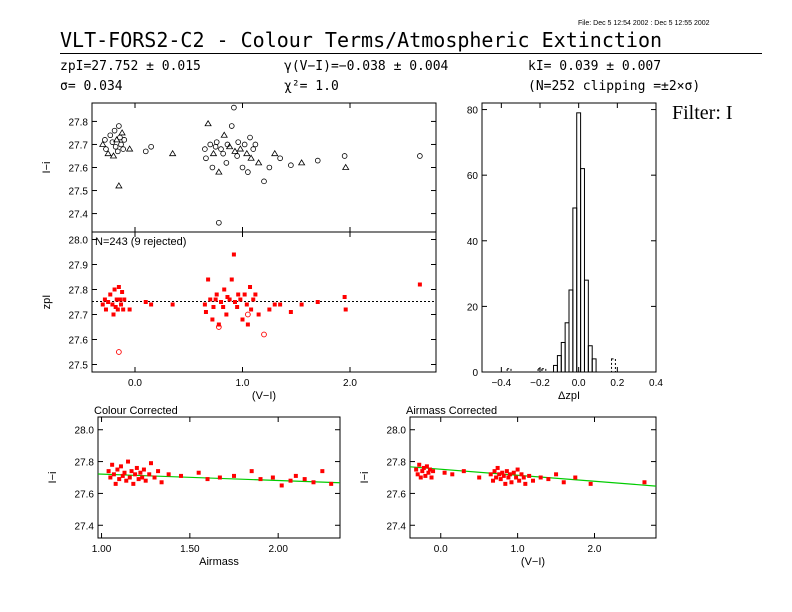 This screenshot has height=612, width=792. Describe the element at coordinates (264, 334) in the screenshot. I see `rejected-point` at that location.